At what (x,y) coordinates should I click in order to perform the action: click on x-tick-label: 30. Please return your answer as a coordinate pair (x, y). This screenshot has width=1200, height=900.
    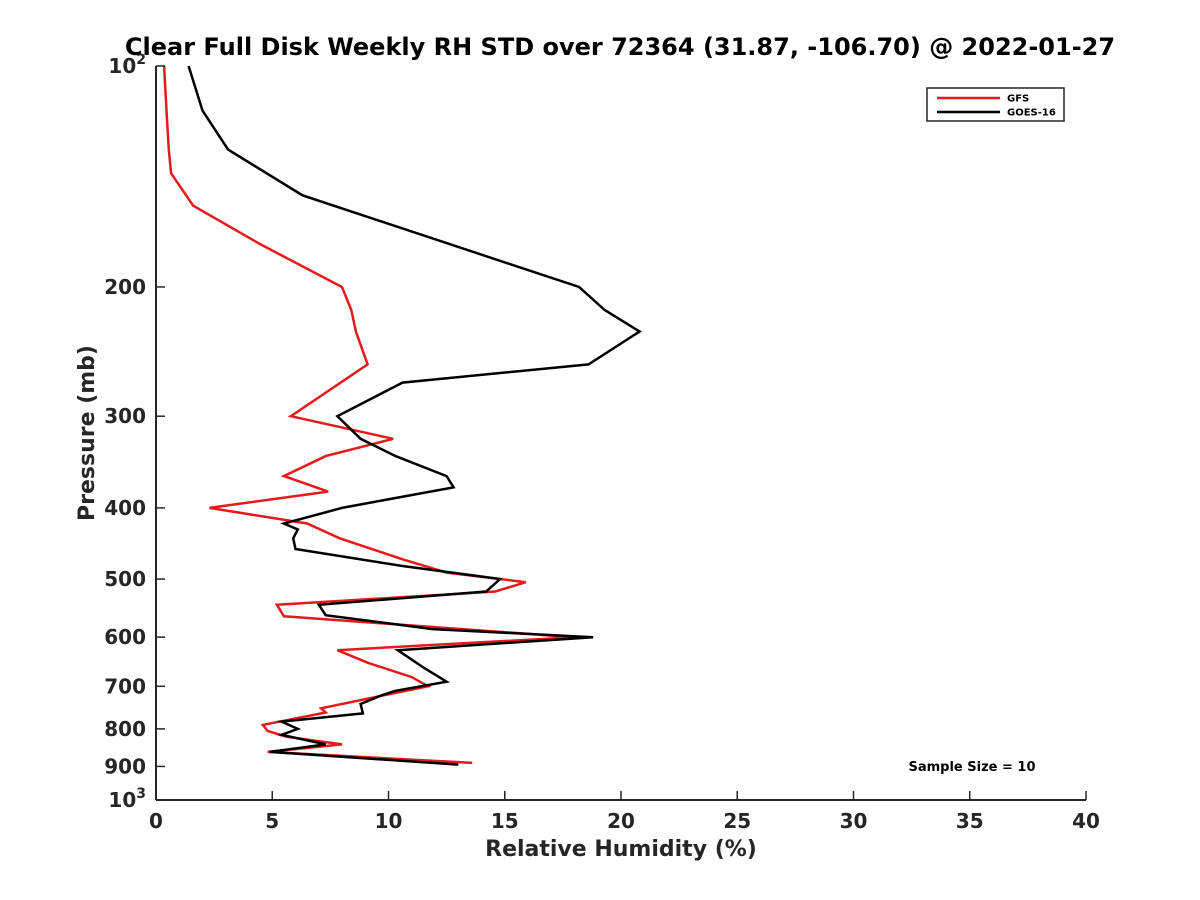
    Looking at the image, I should click on (854, 821).